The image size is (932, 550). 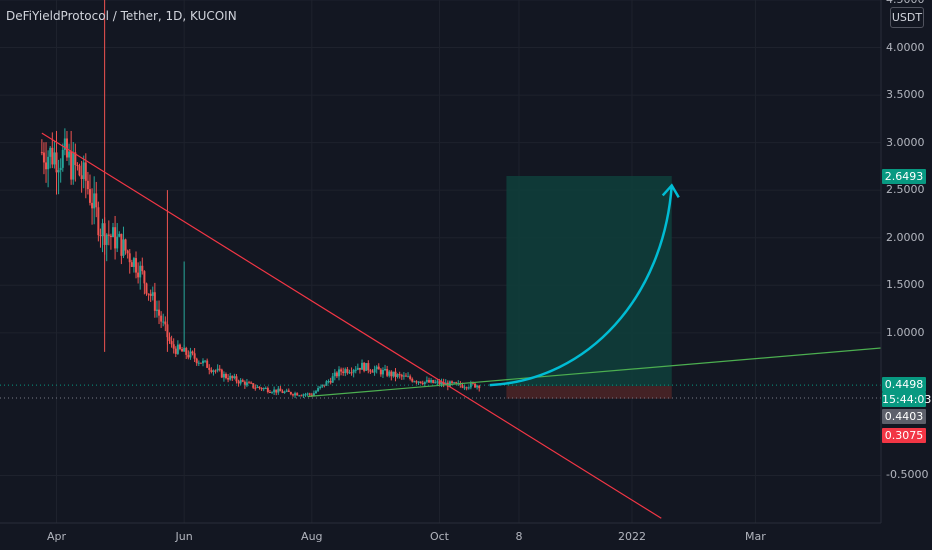 What do you see at coordinates (439, 536) in the screenshot?
I see `time-tick-label: Oct` at bounding box center [439, 536].